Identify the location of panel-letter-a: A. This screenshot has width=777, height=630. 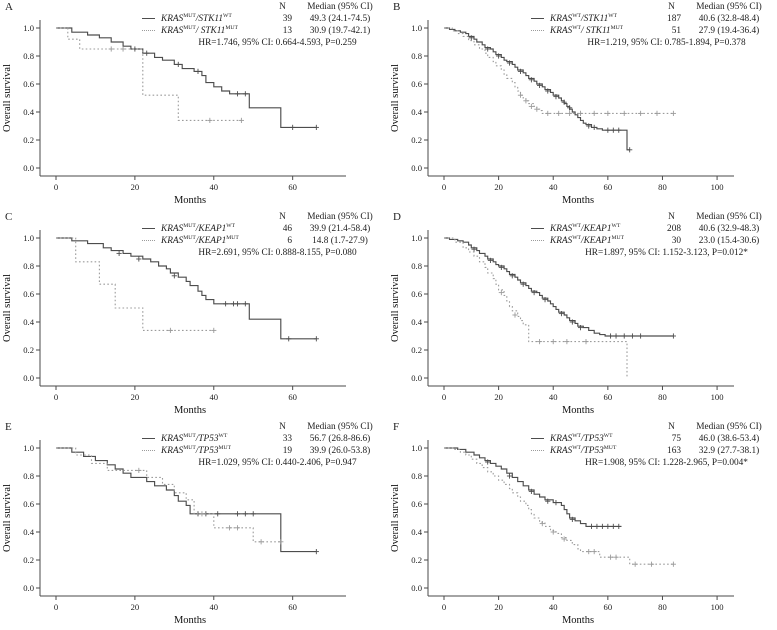
(9, 7).